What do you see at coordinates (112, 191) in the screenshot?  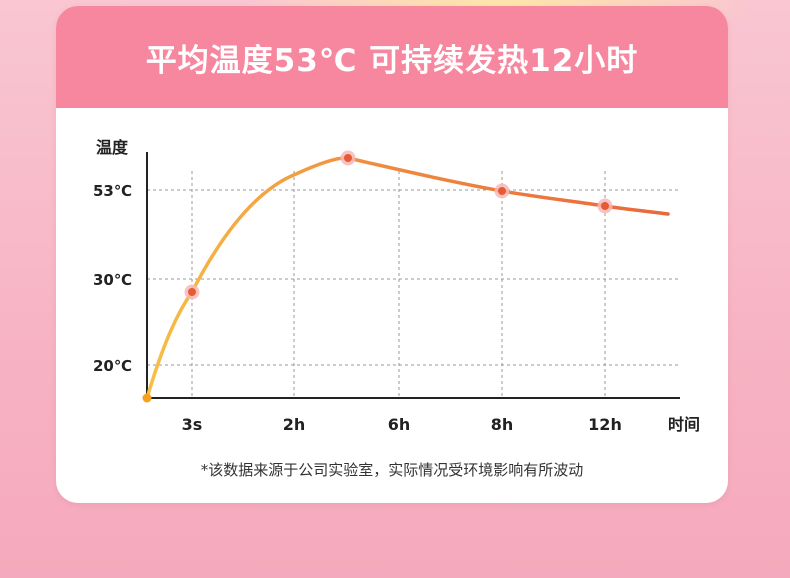 I see `y-tick-label-0: 53℃` at bounding box center [112, 191].